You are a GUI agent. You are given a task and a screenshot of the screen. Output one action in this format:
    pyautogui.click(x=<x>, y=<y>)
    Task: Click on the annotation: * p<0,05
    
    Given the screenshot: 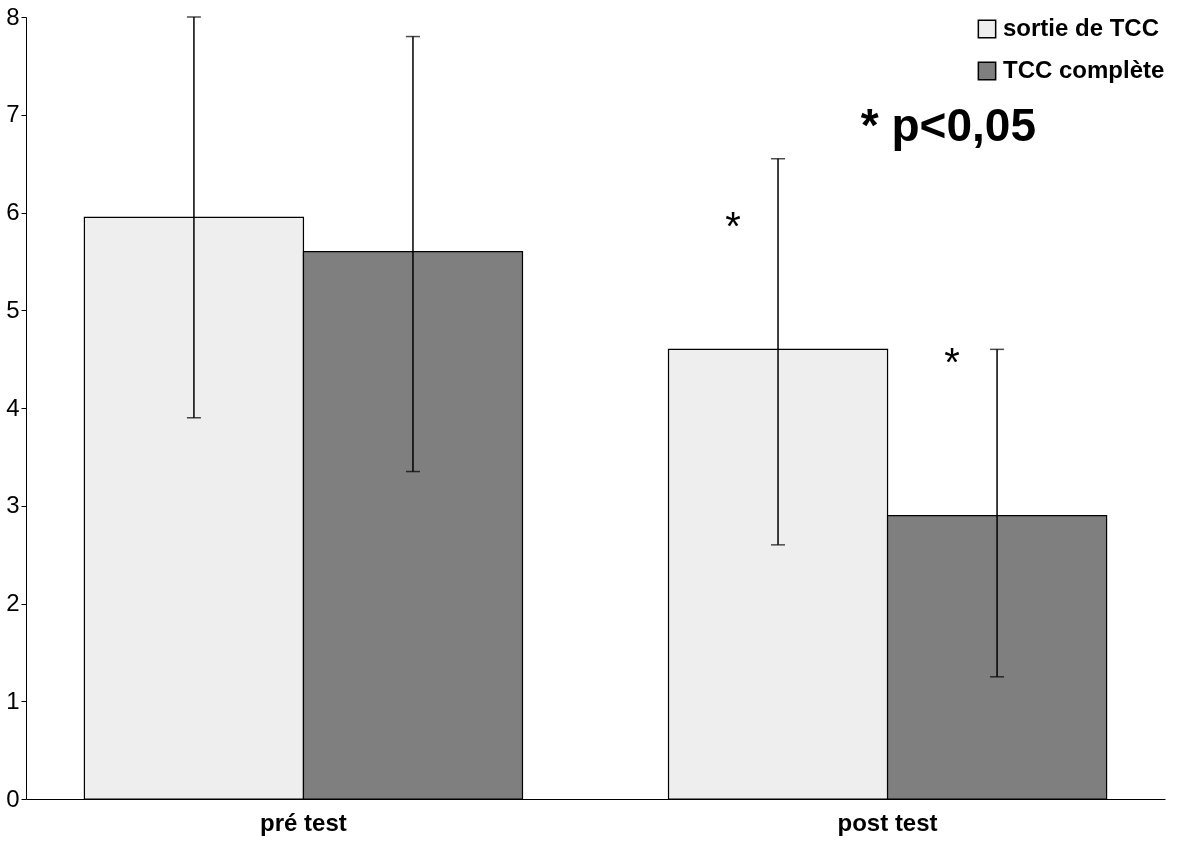 What is the action you would take?
    pyautogui.click(x=948, y=125)
    